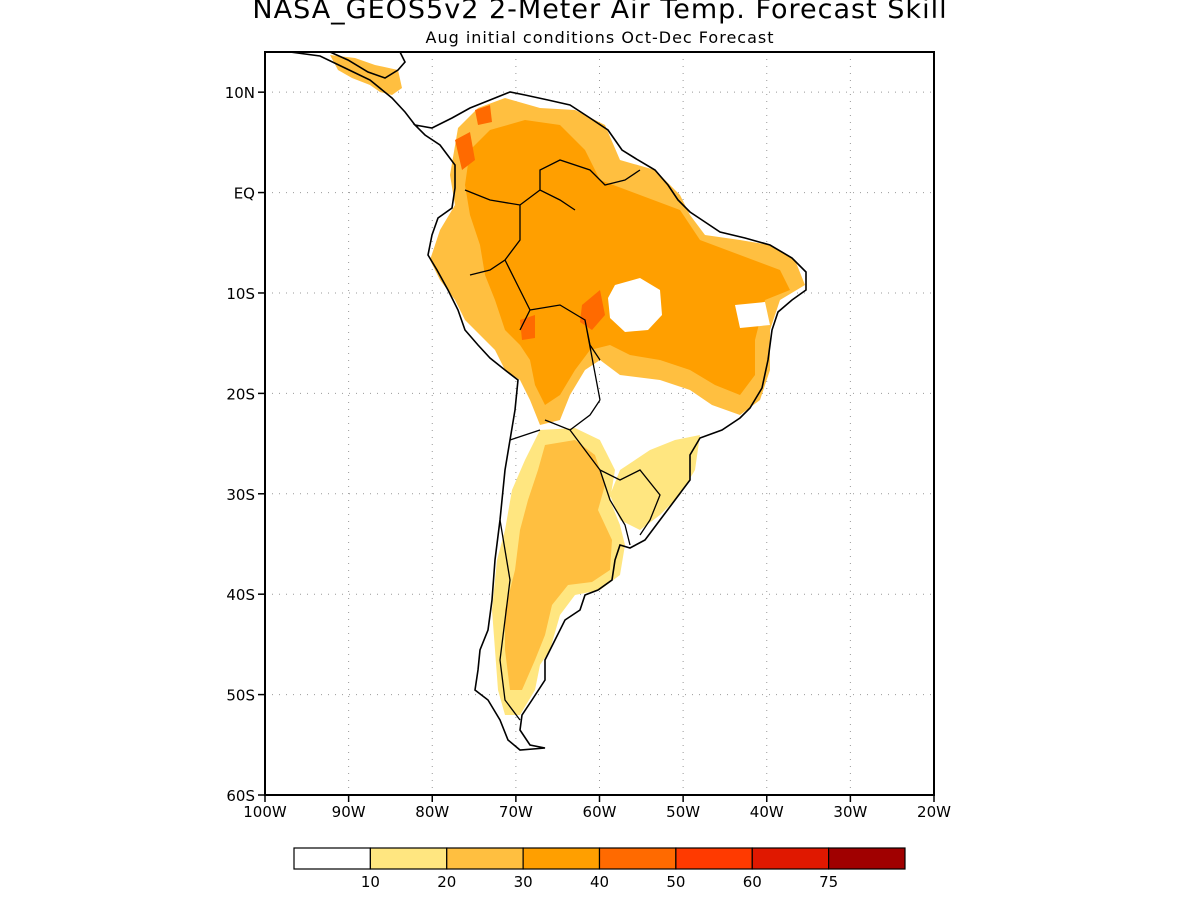 Image resolution: width=1200 pixels, height=900 pixels. What do you see at coordinates (655, 482) in the screenshot?
I see `skill-region-south-coast` at bounding box center [655, 482].